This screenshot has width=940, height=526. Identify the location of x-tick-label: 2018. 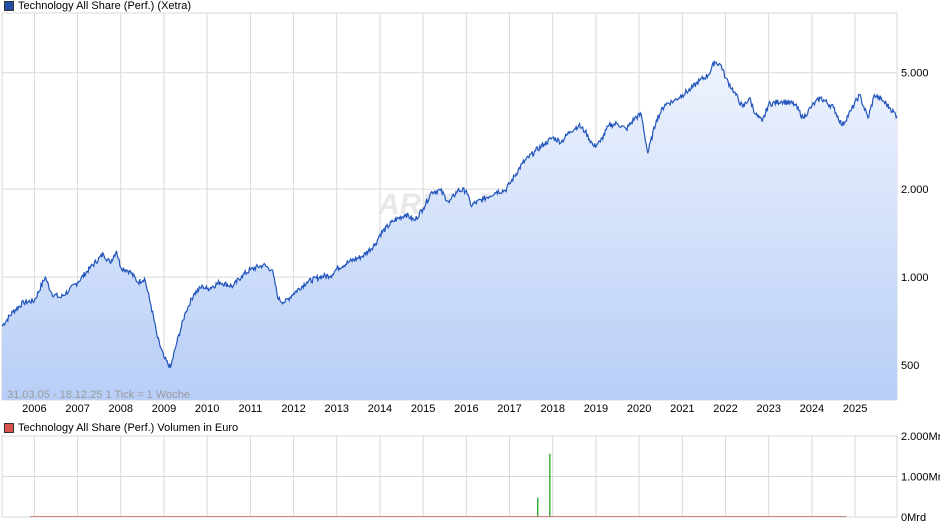
(552, 409).